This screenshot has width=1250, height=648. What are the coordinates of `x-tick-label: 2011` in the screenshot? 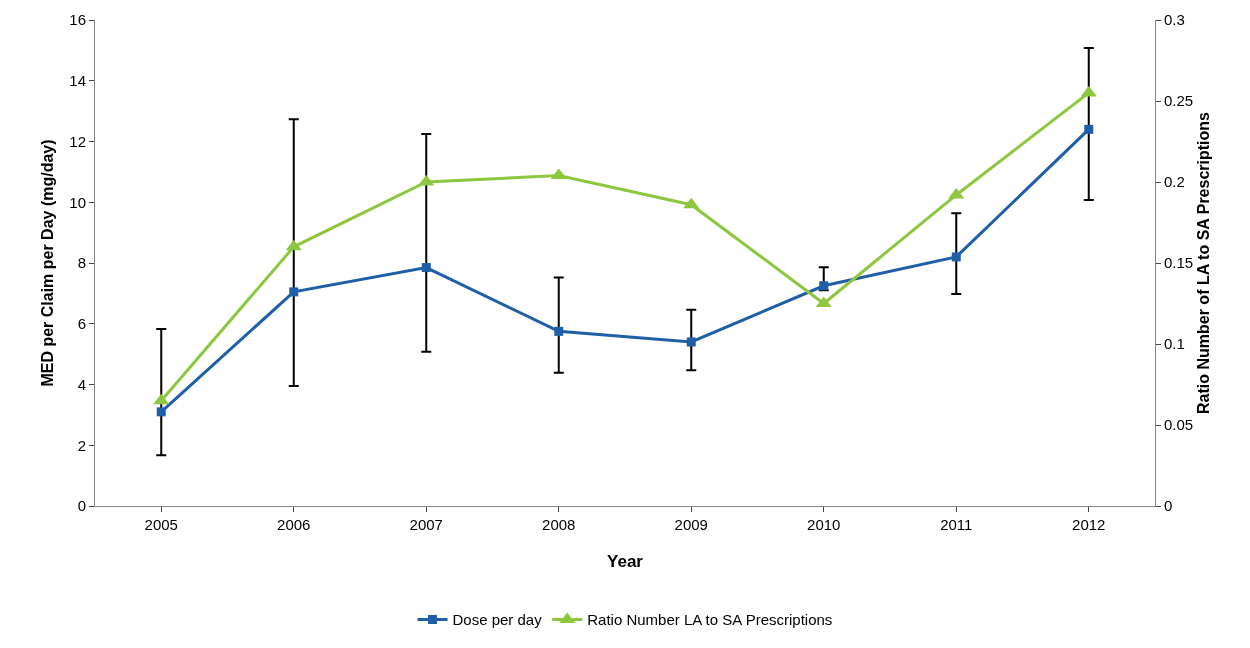 It's located at (956, 524).